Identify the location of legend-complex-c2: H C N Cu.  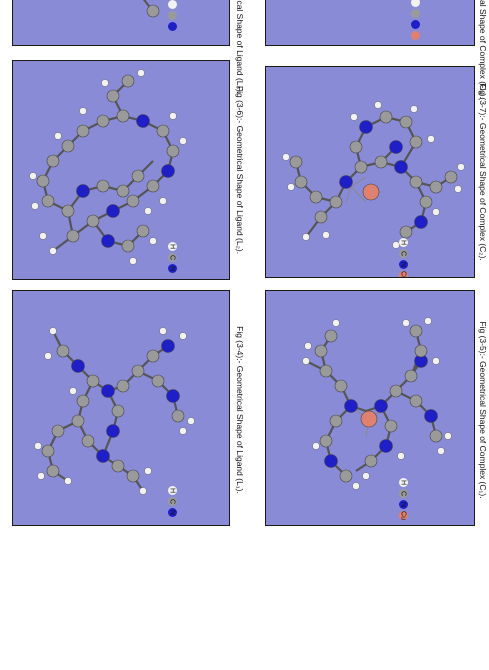
(403, 257).